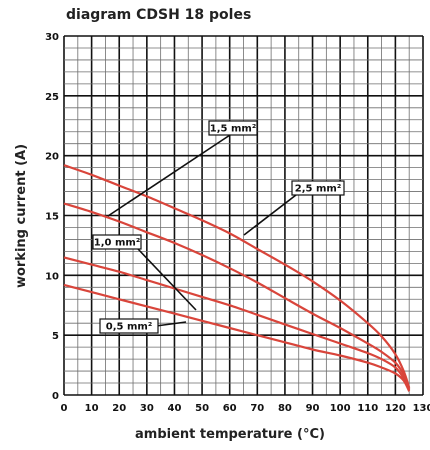 The height and width of the screenshot is (450, 430). What do you see at coordinates (52, 276) in the screenshot?
I see `y-tick-label: 10` at bounding box center [52, 276].